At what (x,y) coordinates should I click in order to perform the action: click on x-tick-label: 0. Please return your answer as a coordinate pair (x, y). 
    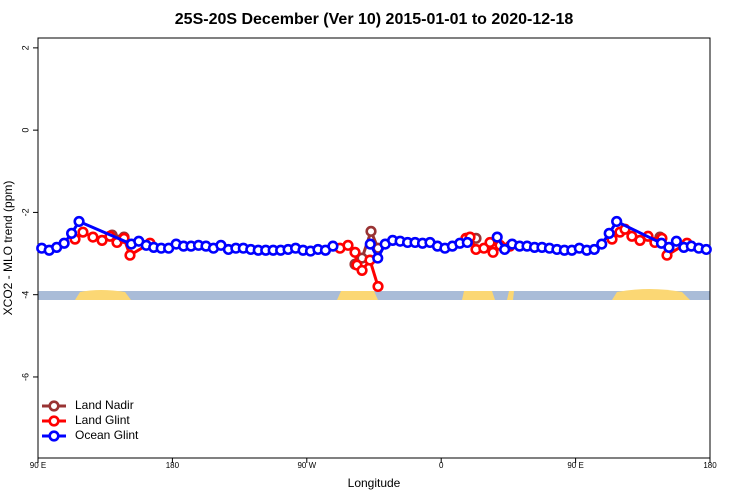
    Looking at the image, I should click on (441, 465).